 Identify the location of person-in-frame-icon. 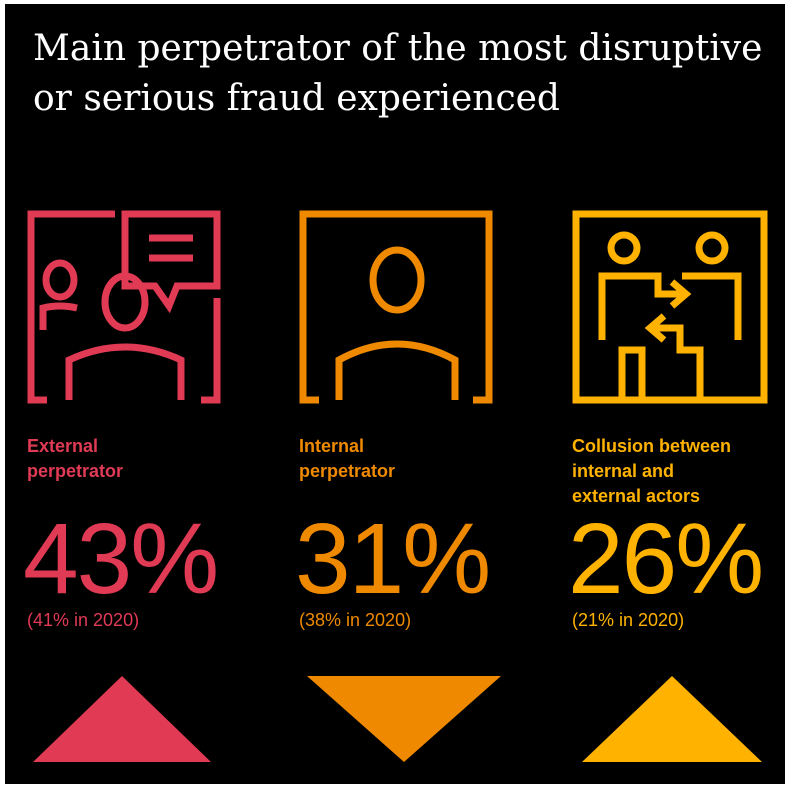
(396, 307).